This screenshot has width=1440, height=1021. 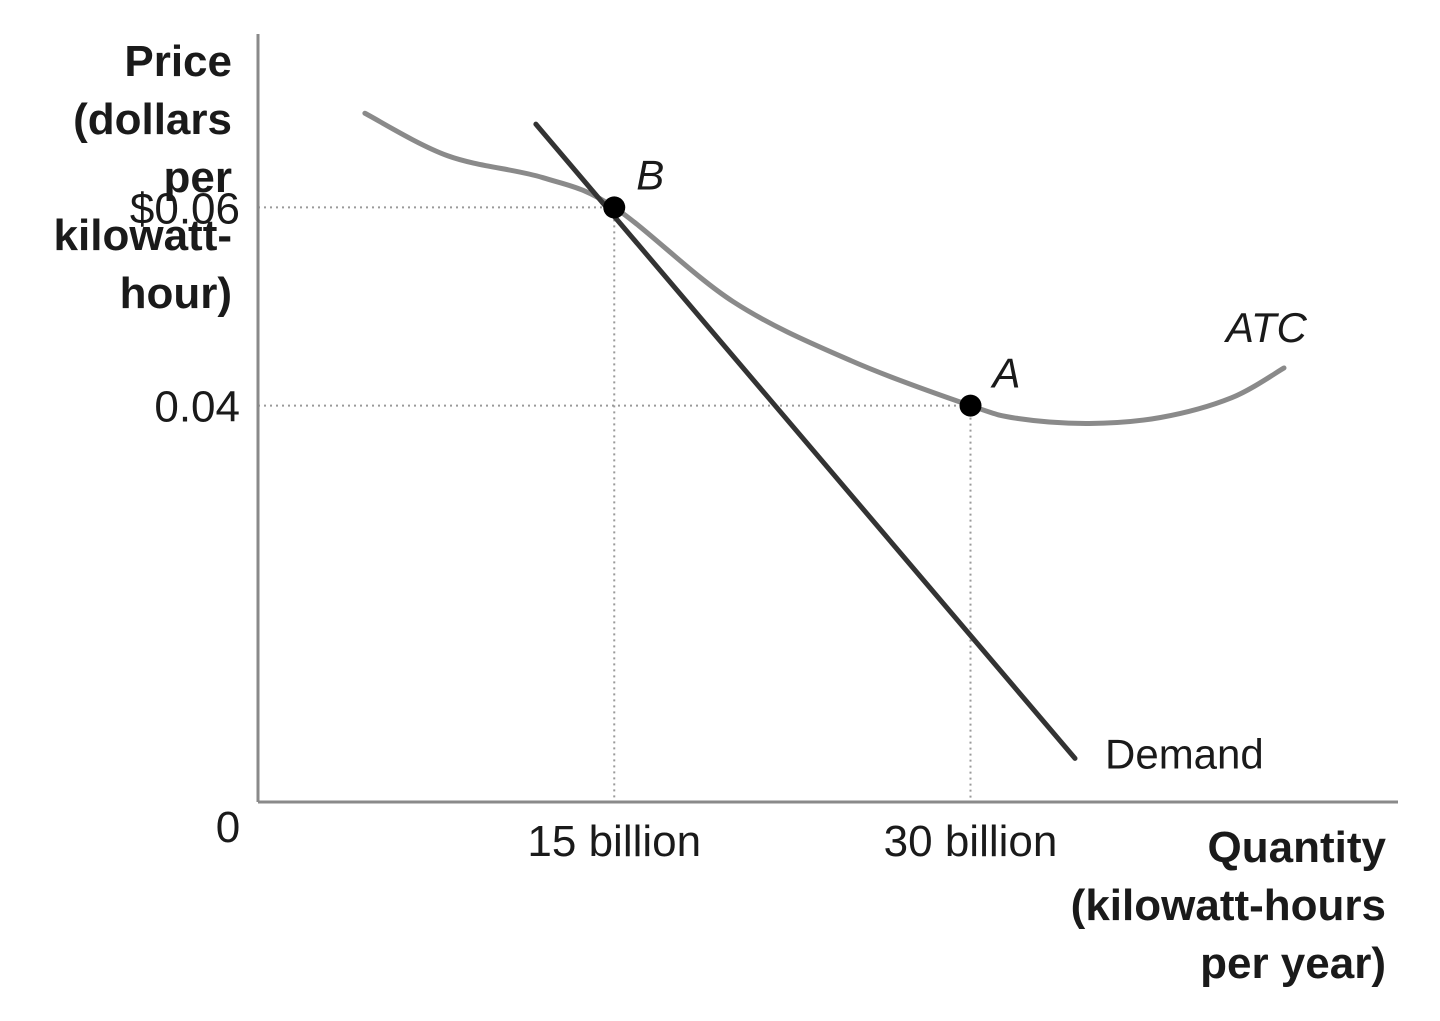 What do you see at coordinates (970, 405) in the screenshot?
I see `point-a` at bounding box center [970, 405].